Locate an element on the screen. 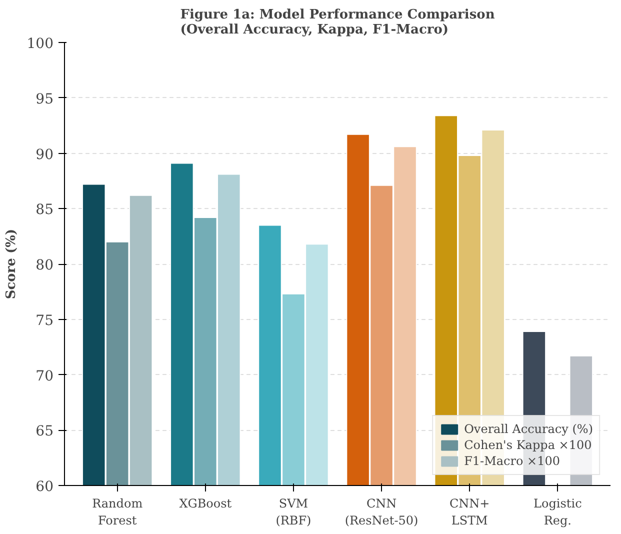 Image resolution: width=621 pixels, height=534 pixels. x-tick-label: CNN (ResNet-50) is located at coordinates (381, 512).